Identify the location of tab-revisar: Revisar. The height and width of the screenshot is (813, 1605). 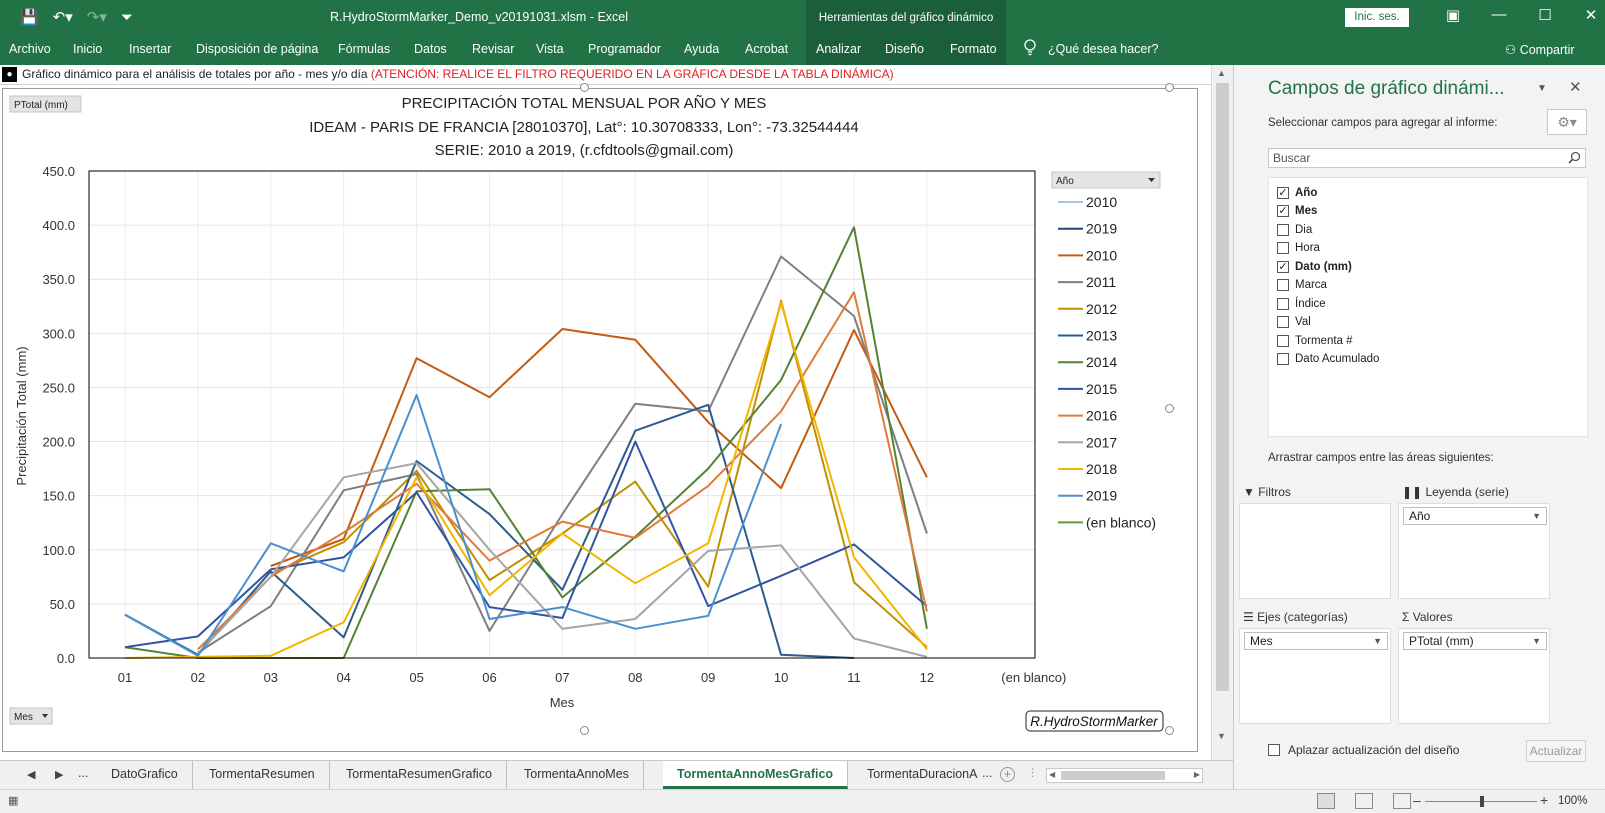
(493, 49).